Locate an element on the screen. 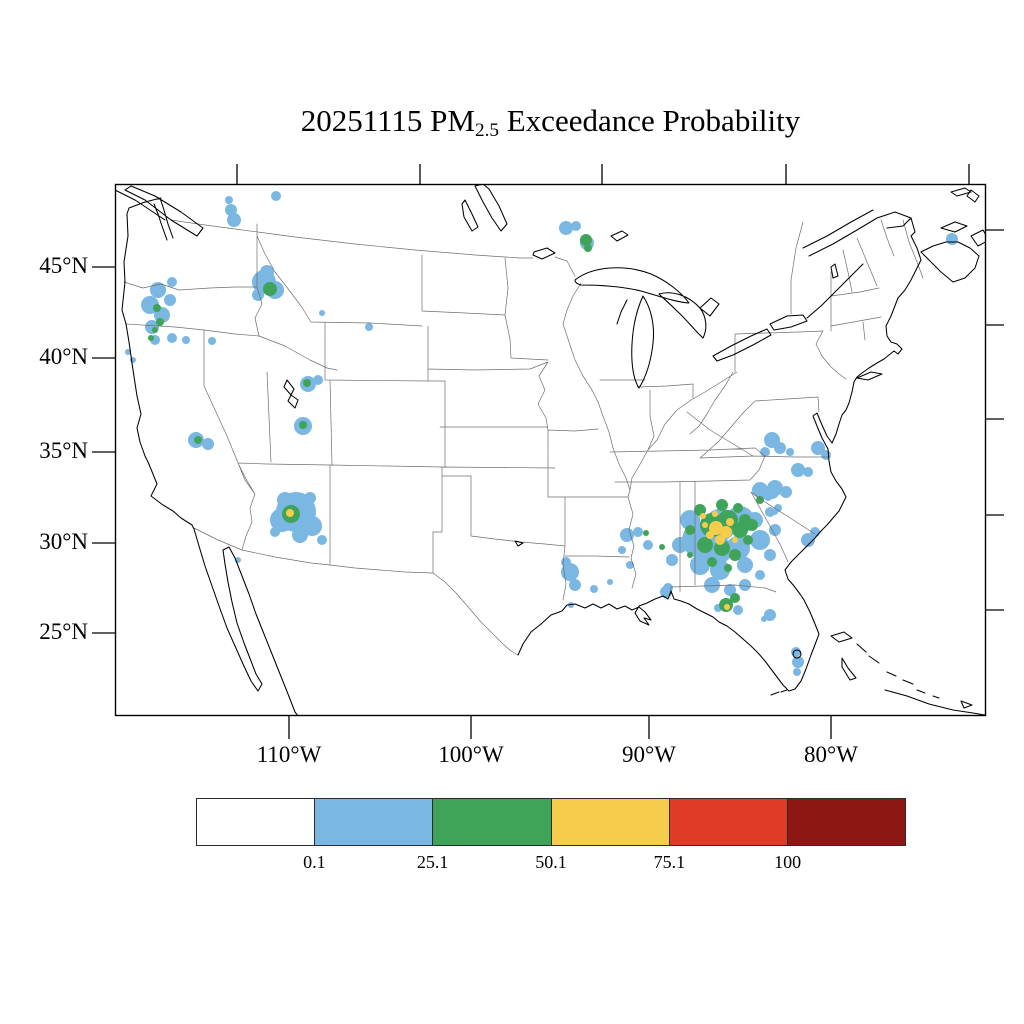  title-prefix: 20251115 PM is located at coordinates (387, 120).